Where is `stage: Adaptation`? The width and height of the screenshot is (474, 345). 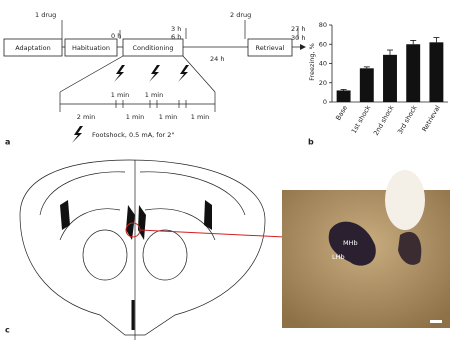 stage: Adaptation is located at coordinates (33, 48).